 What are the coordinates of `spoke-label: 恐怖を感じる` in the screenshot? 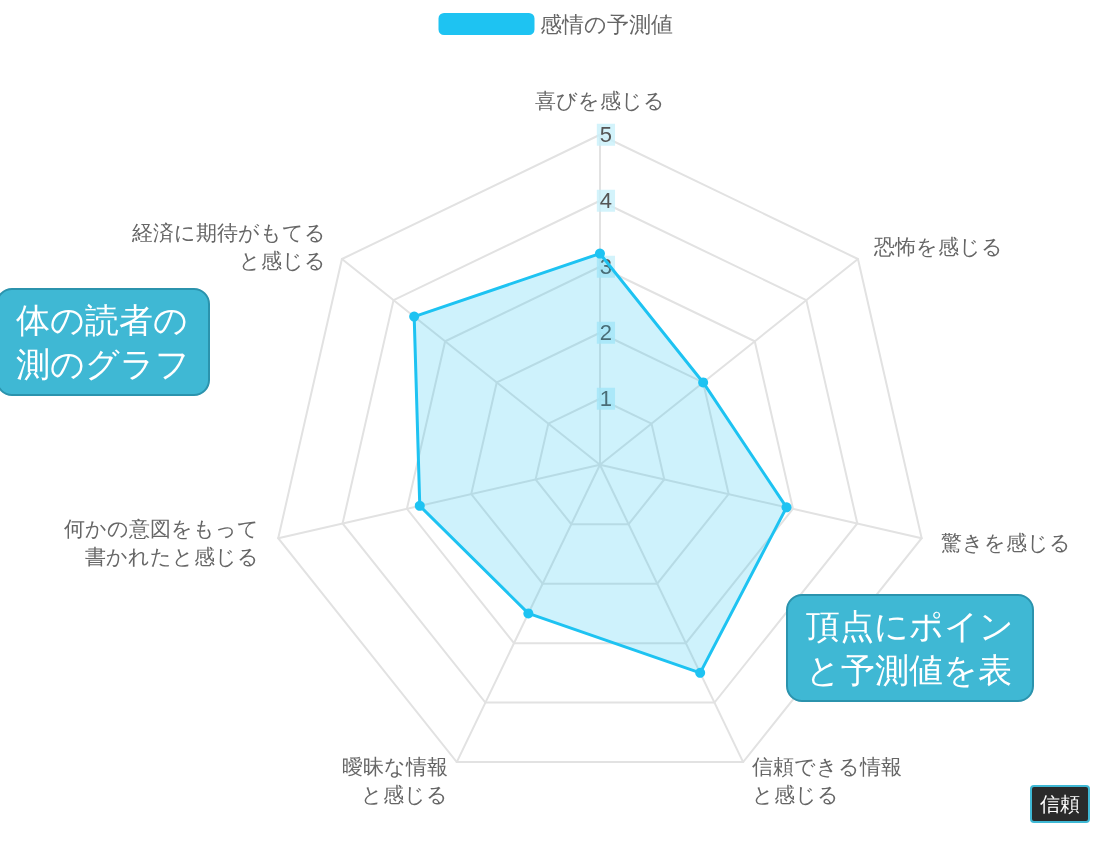 It's located at (937, 247).